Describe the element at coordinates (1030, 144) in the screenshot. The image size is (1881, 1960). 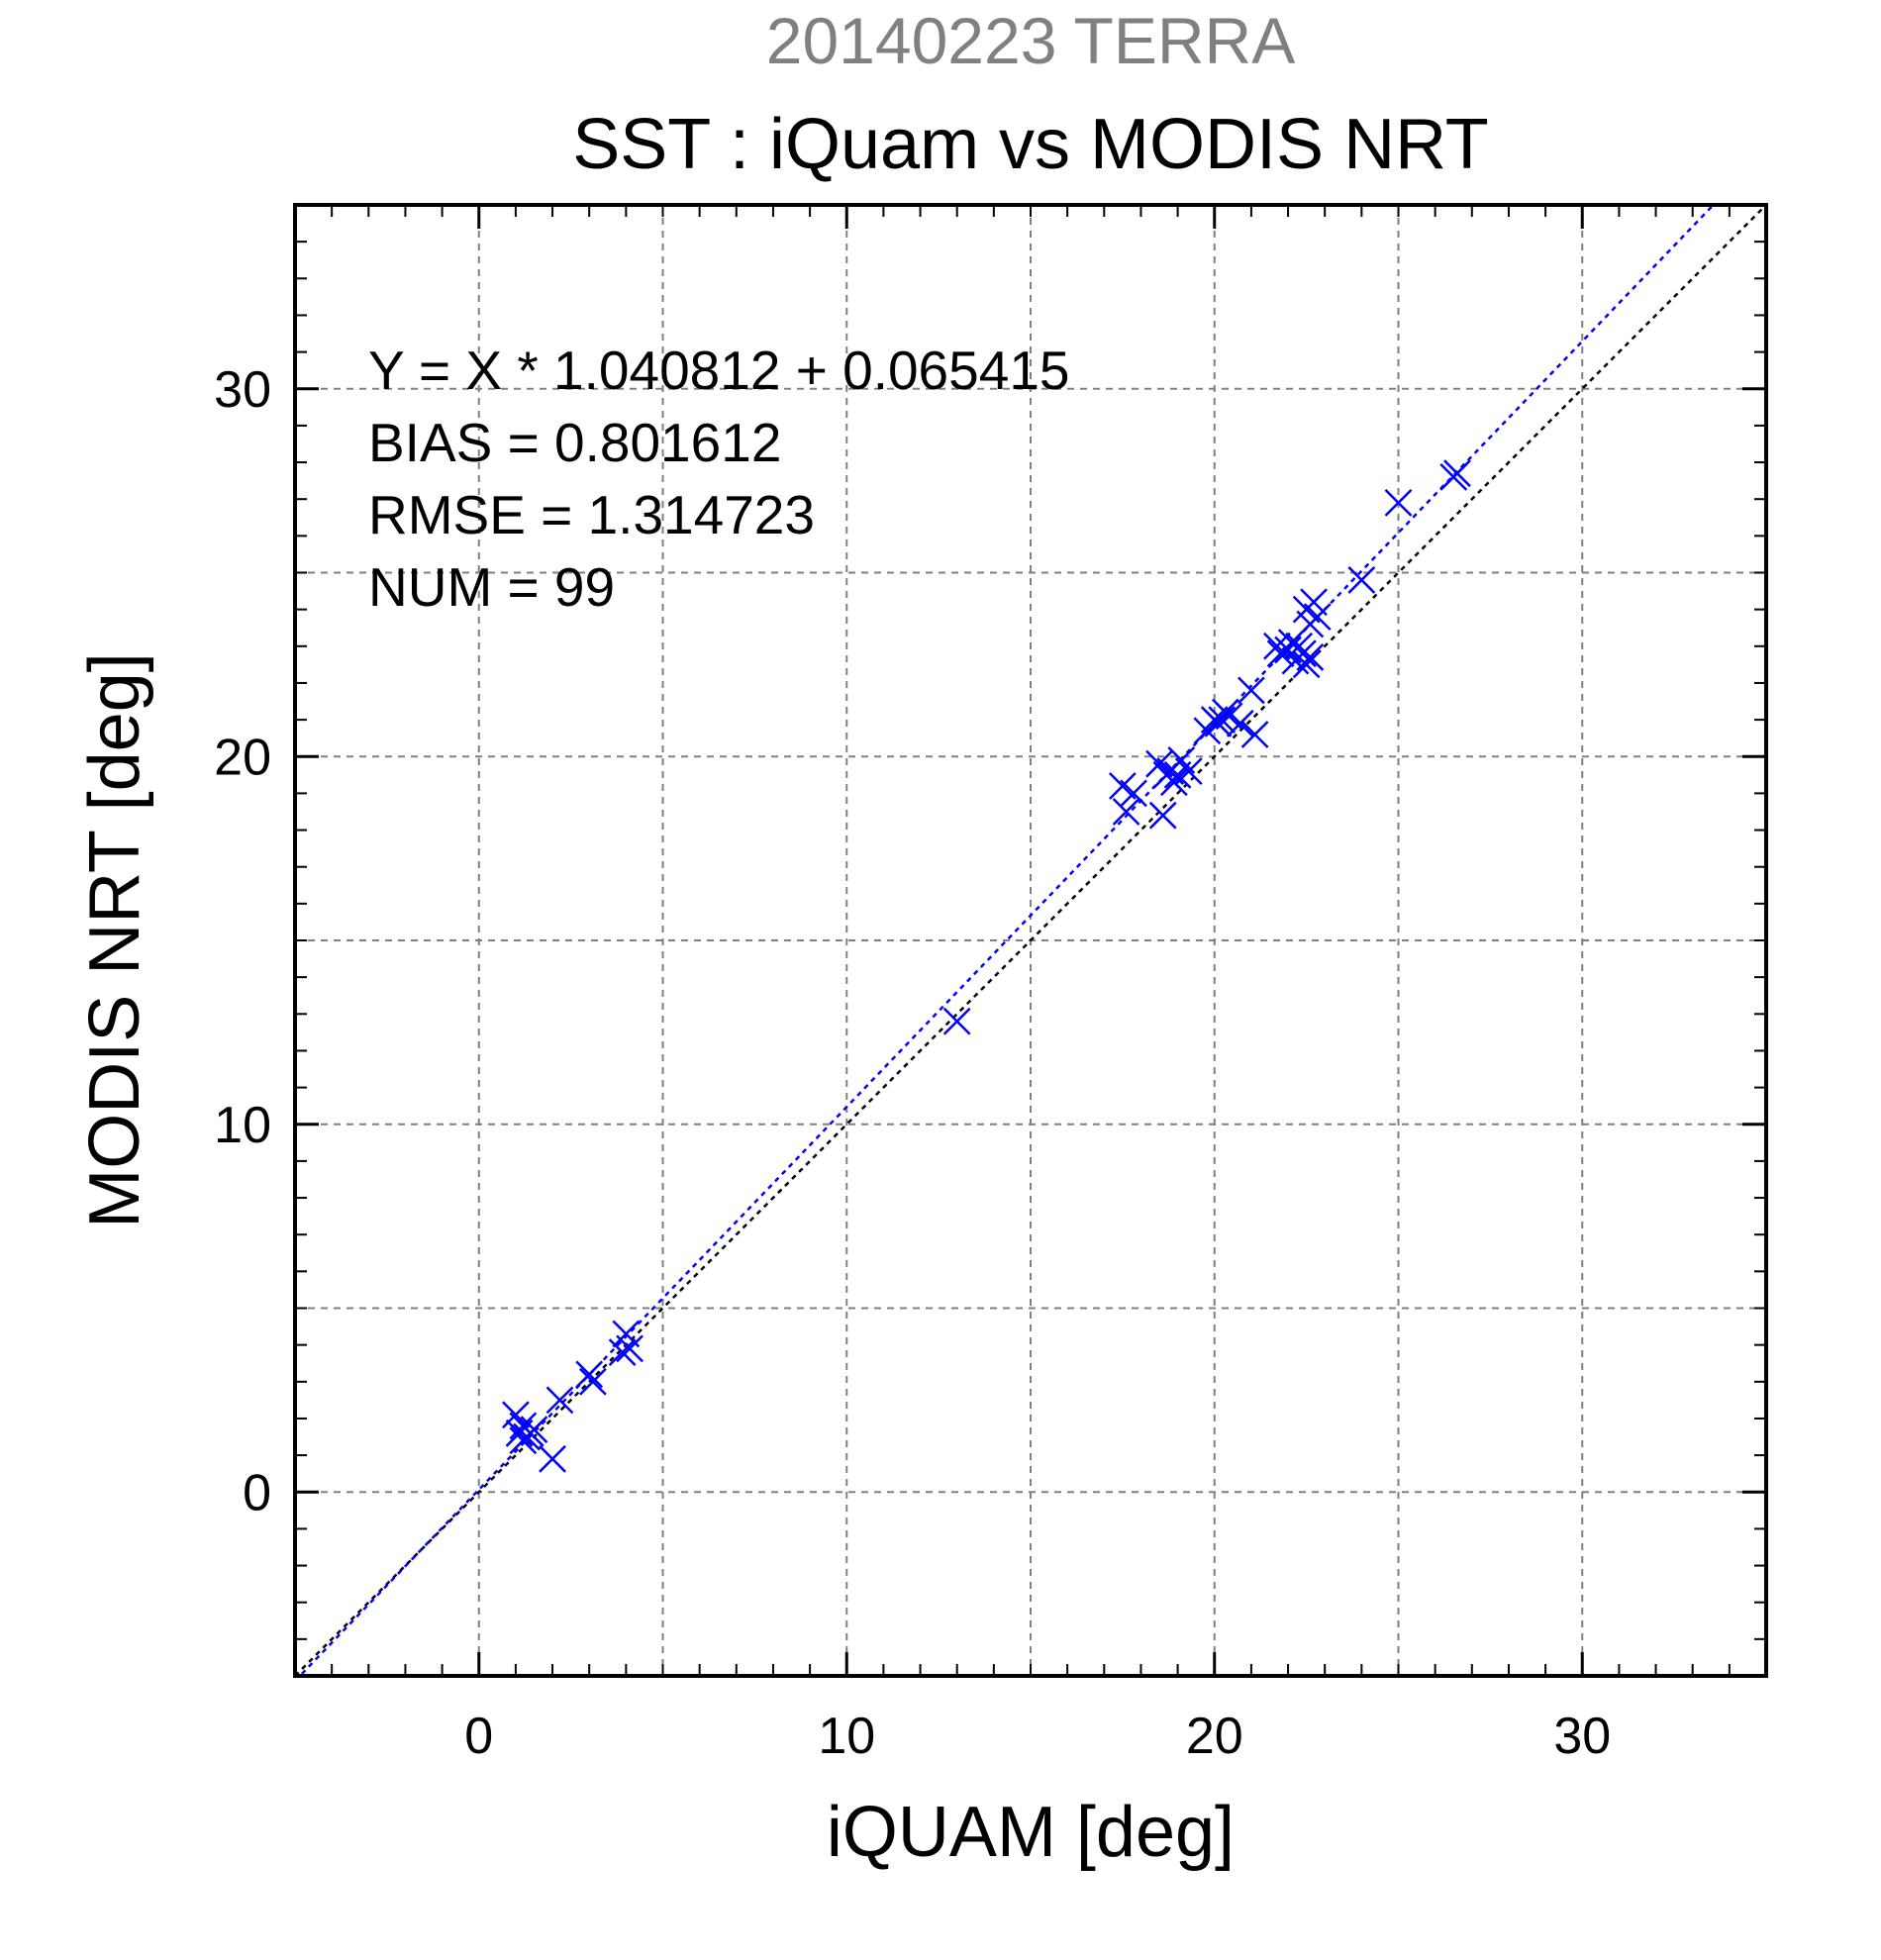
I see `chart-title: SST : iQuam vs MODIS NRT` at that location.